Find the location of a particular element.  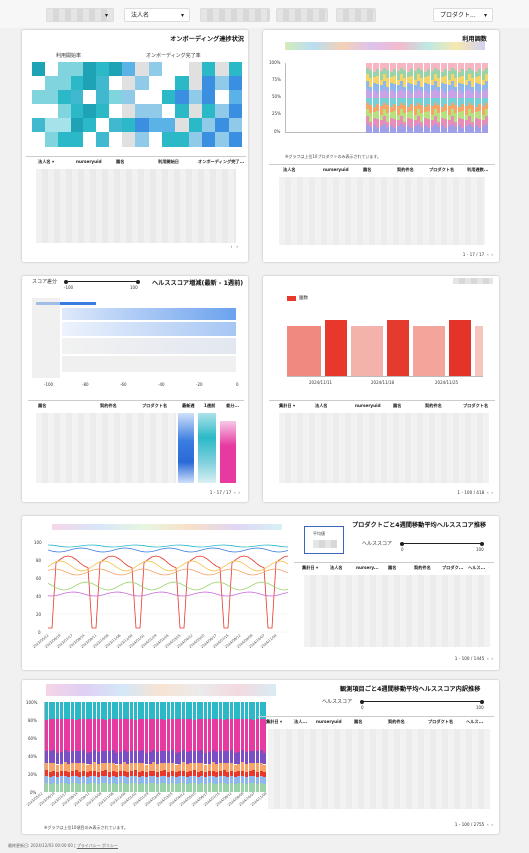

filter-date is located at coordinates (356, 15).